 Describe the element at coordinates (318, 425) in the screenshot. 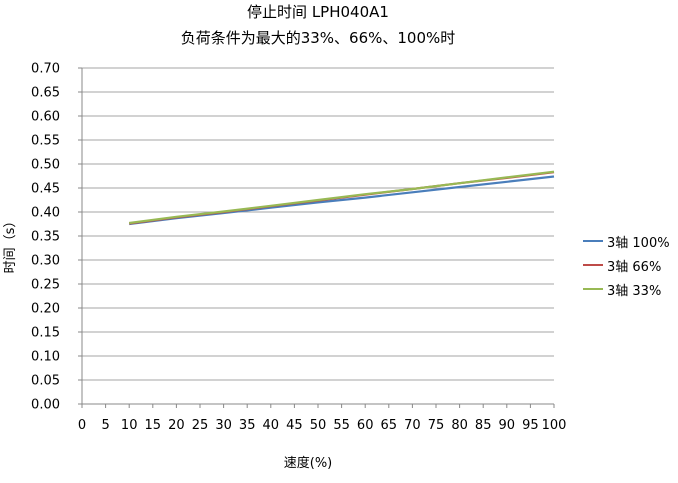

I see `x-tick-label-10: 50` at that location.